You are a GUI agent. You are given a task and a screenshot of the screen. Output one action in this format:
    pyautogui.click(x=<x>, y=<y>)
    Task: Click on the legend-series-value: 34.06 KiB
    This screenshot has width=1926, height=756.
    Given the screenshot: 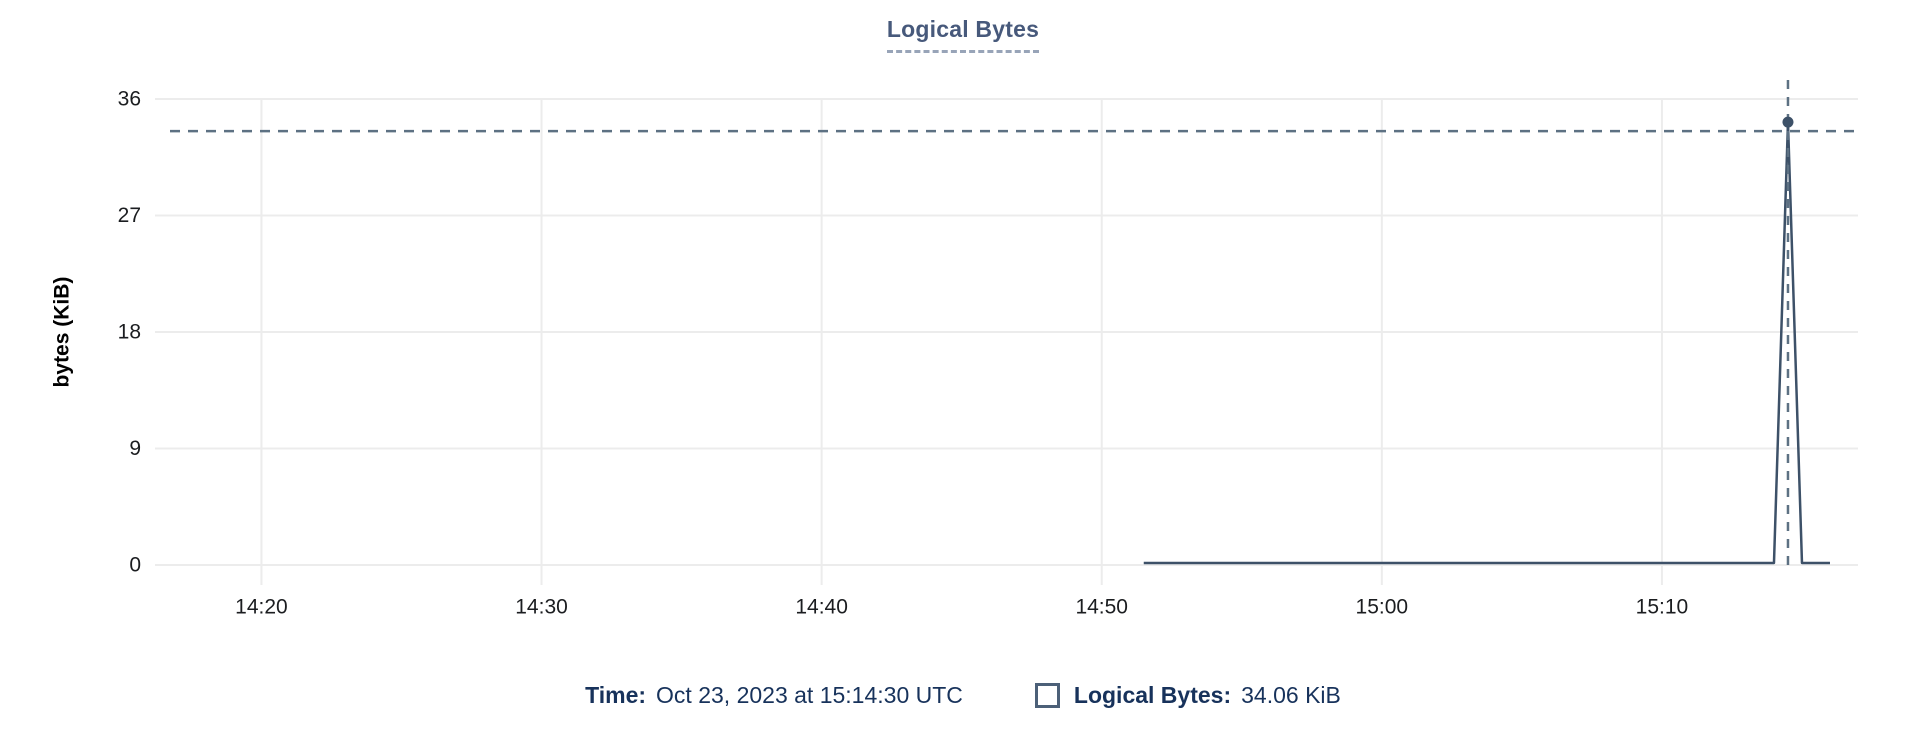 What is the action you would take?
    pyautogui.click(x=1291, y=695)
    